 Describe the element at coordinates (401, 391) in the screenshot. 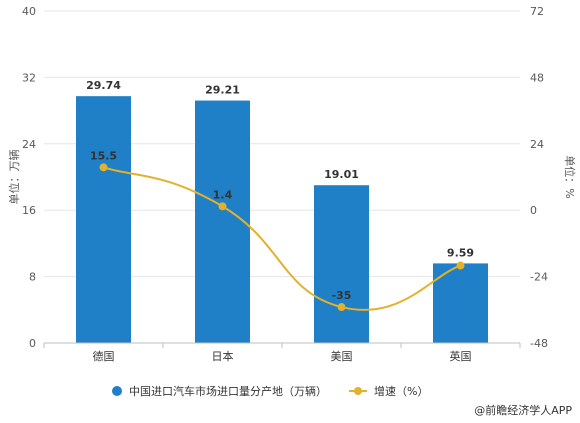

I see `legend-label-line: 增速（%）` at that location.